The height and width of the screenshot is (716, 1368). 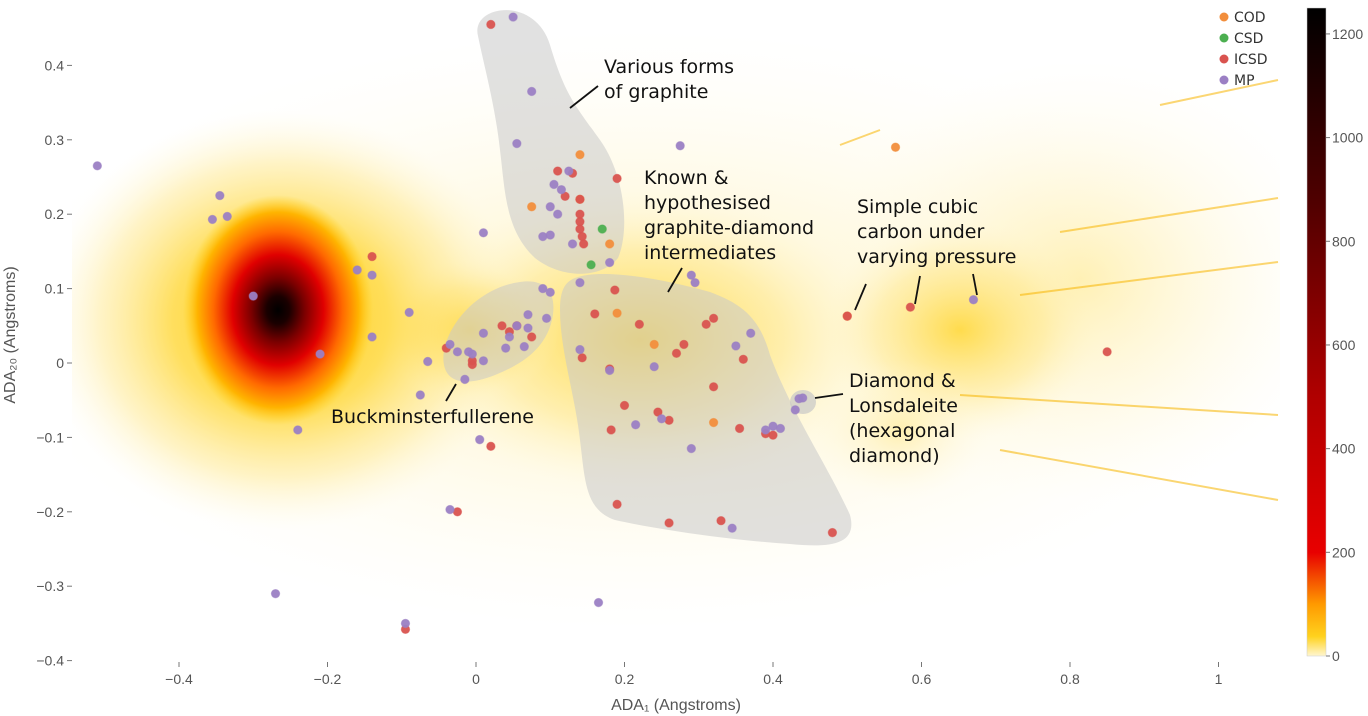 What do you see at coordinates (55, 289) in the screenshot?
I see `y-tick-label: 0.1` at bounding box center [55, 289].